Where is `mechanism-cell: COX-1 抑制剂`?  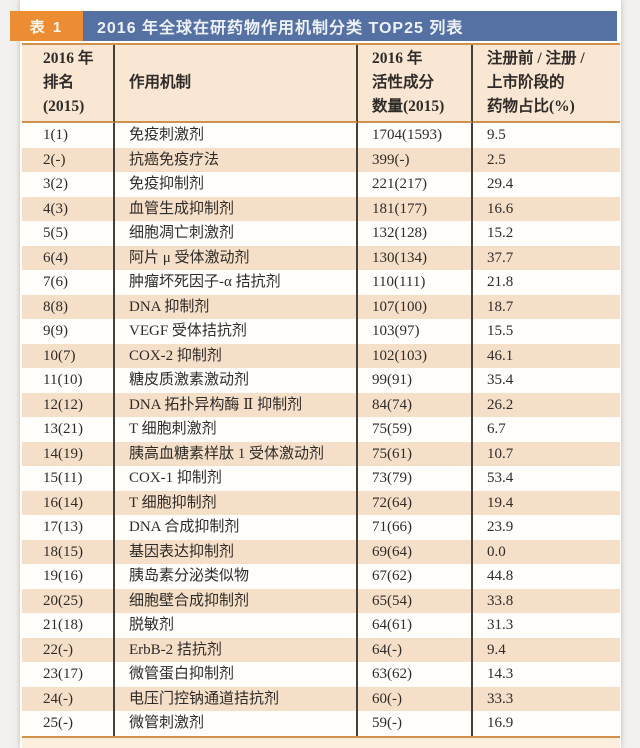
mechanism-cell: COX-1 抑制剂 is located at coordinates (236, 478).